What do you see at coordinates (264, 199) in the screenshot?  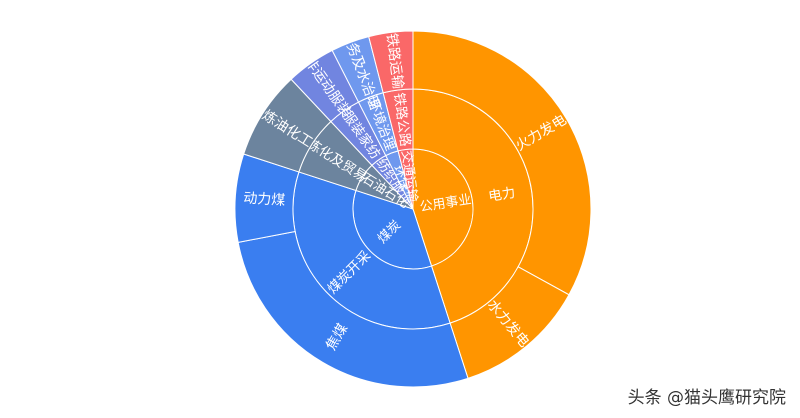 I see `ring3-label-3: 动力煤` at bounding box center [264, 199].